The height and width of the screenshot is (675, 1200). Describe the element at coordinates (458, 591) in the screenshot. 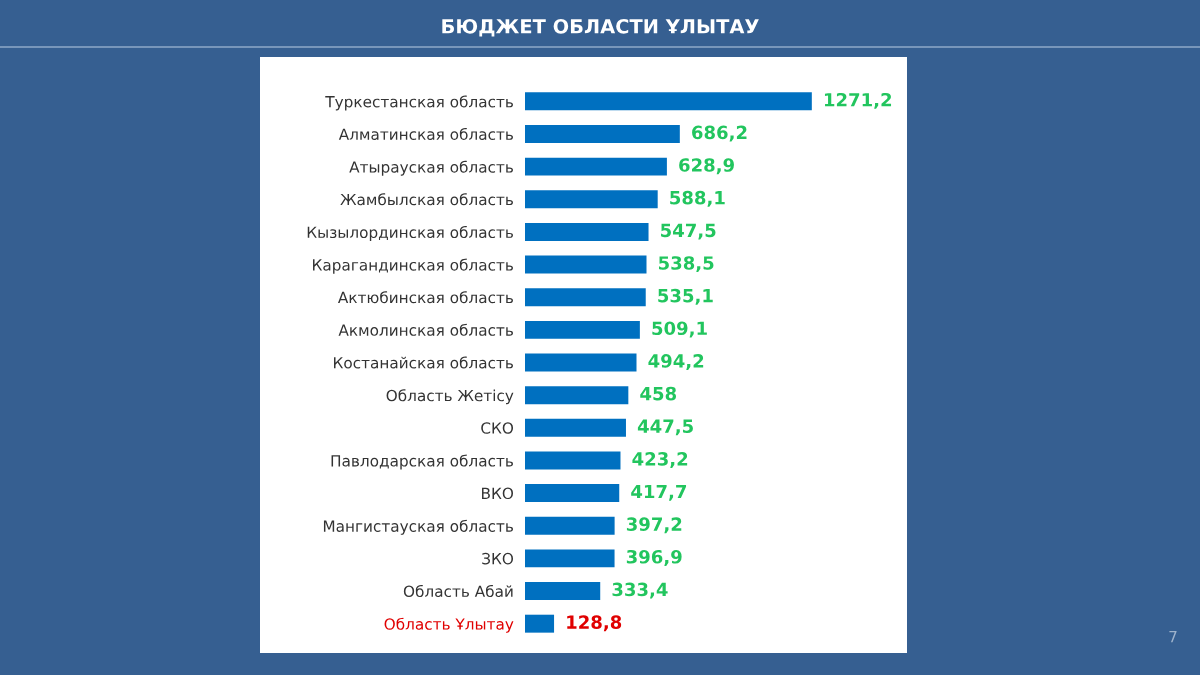

I see `y-tick-label: Область Абай` at that location.